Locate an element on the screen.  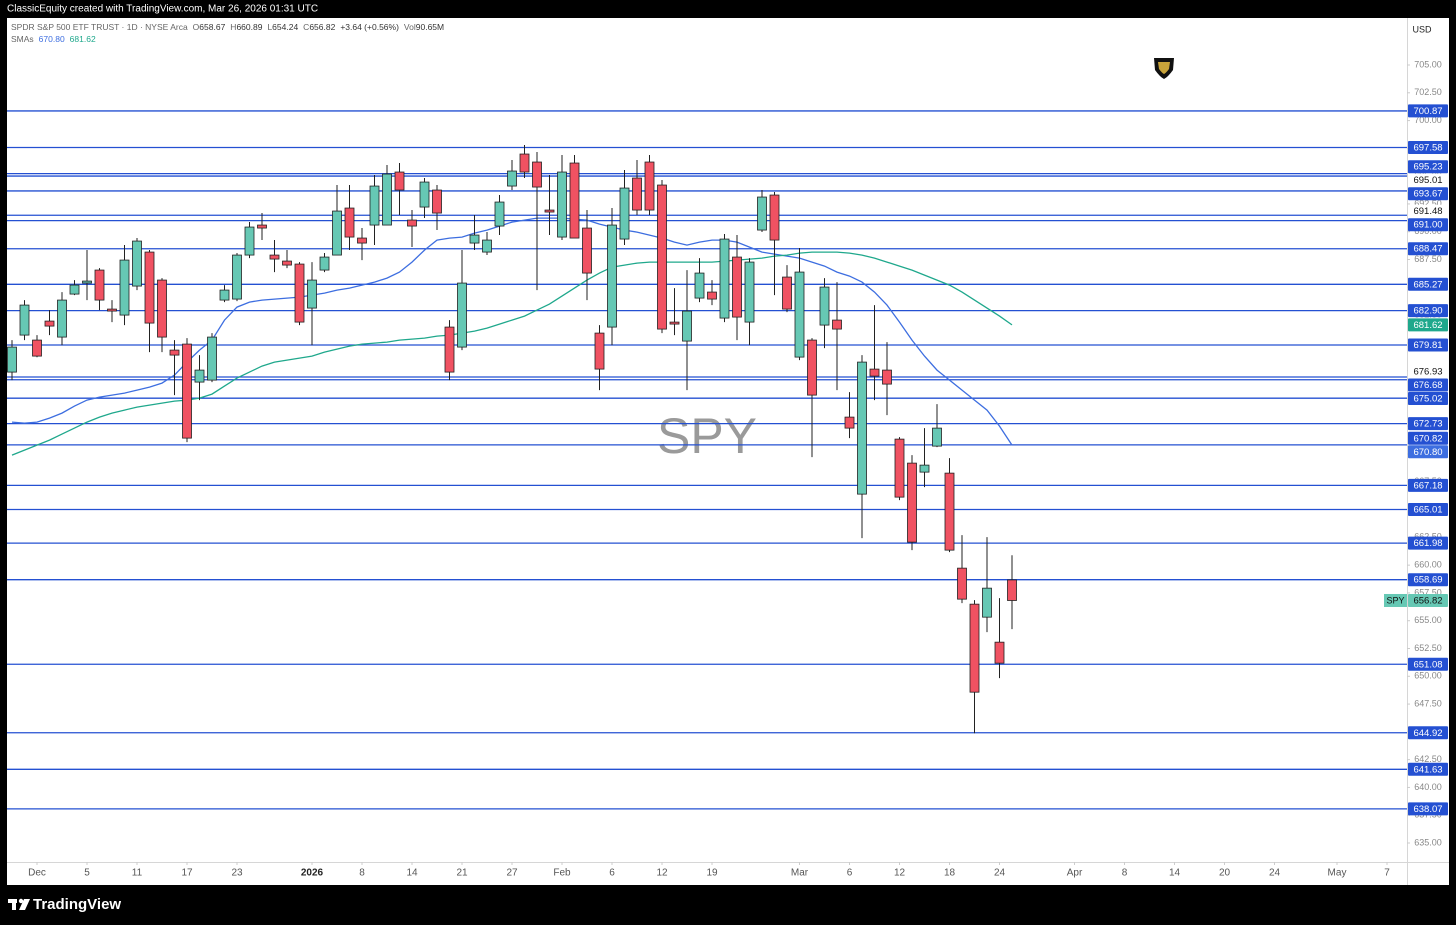
x-tick-label: May is located at coordinates (1337, 873).